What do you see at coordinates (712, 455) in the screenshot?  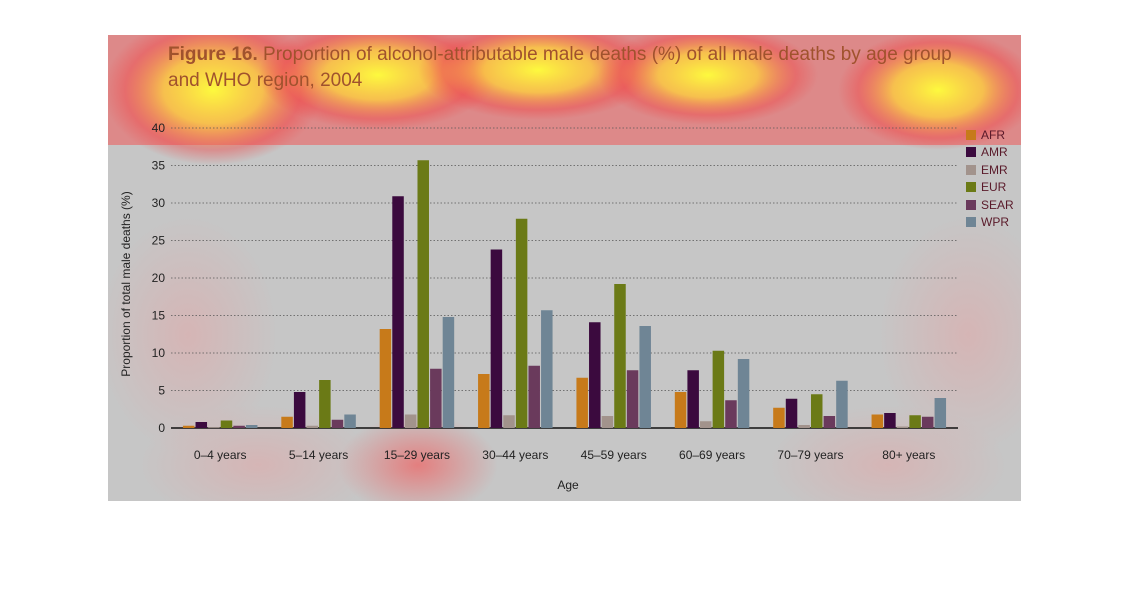 I see `x-tick-label: 60–69 years` at bounding box center [712, 455].